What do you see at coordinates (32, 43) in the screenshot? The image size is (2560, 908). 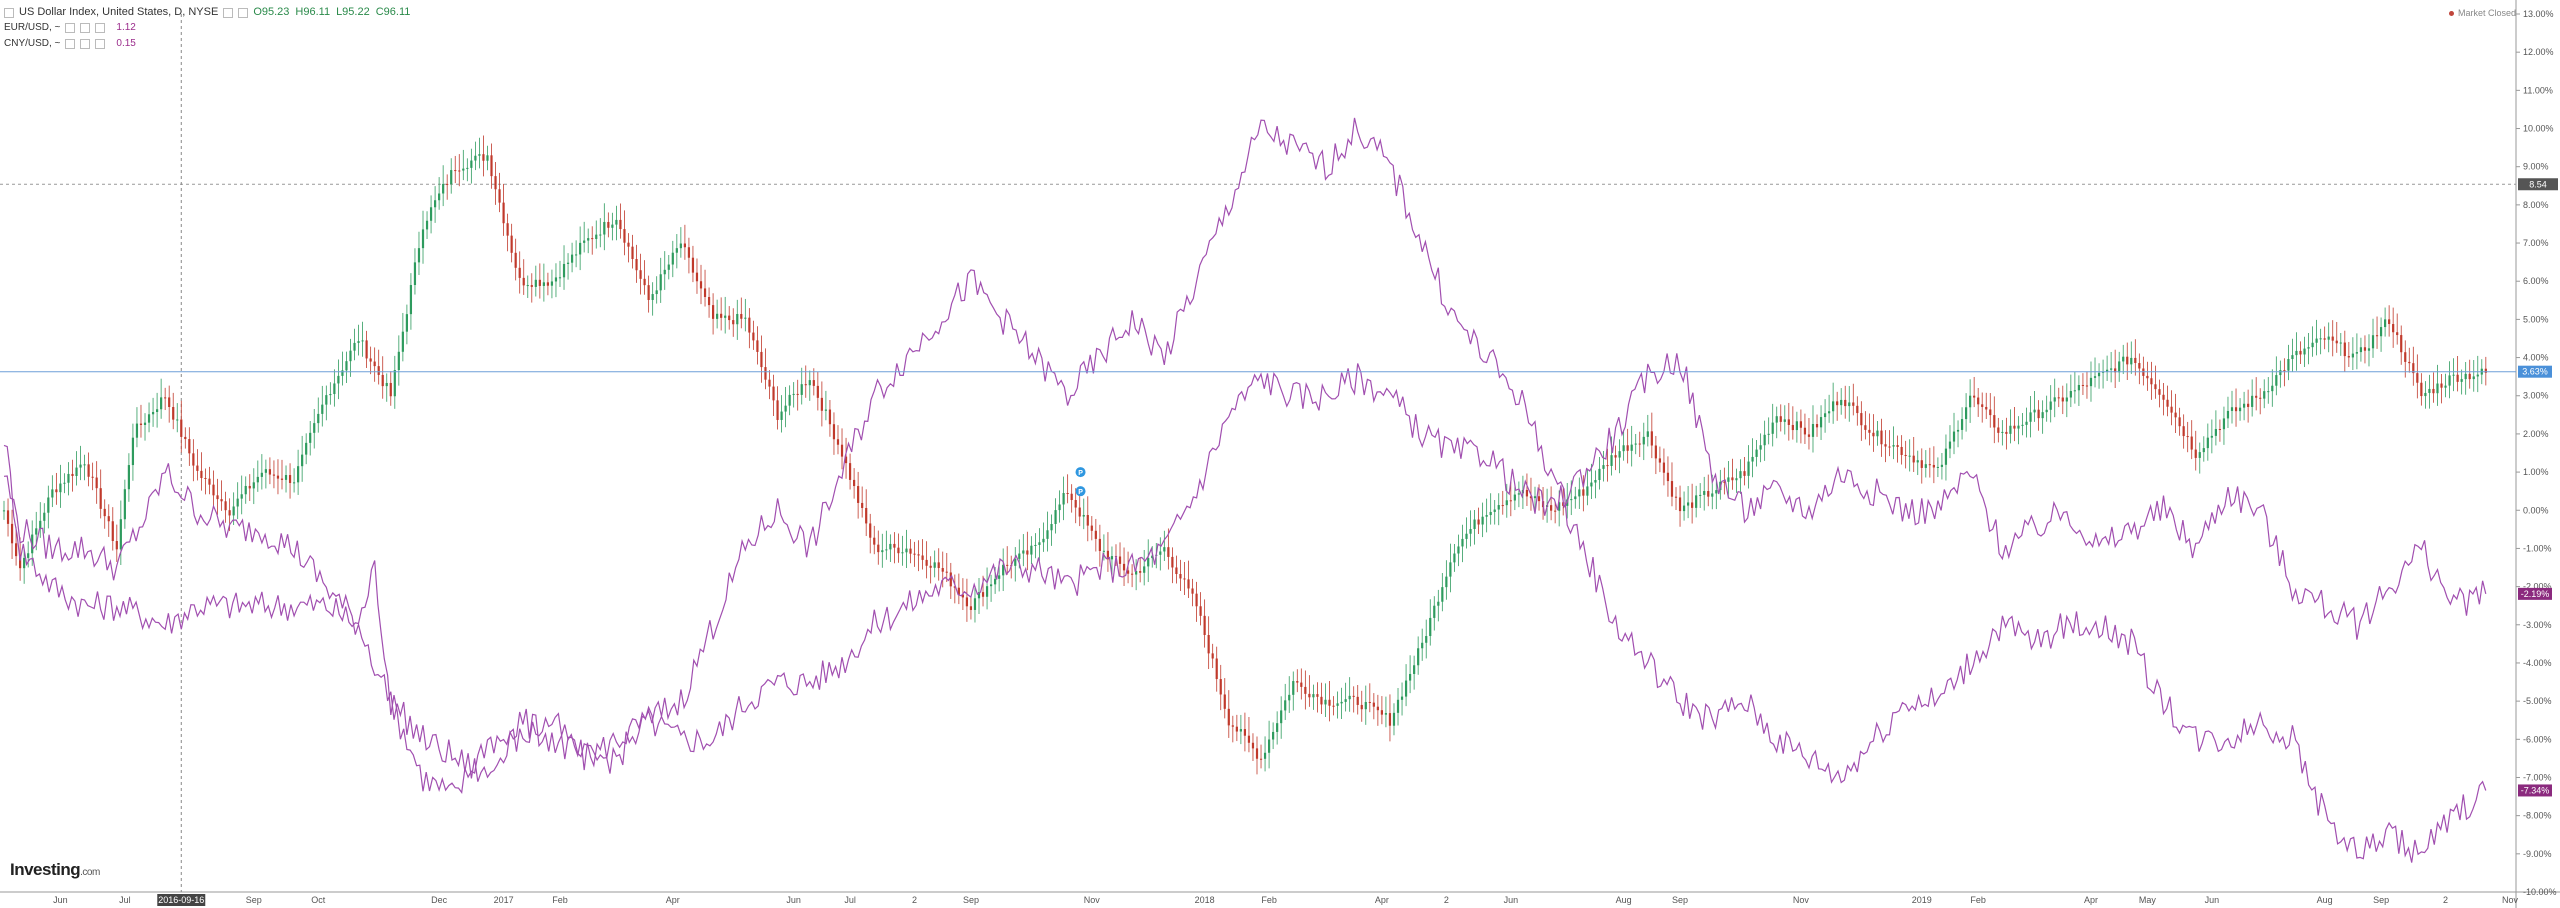 I see `compare-name: CNY/USD, ~` at bounding box center [32, 43].